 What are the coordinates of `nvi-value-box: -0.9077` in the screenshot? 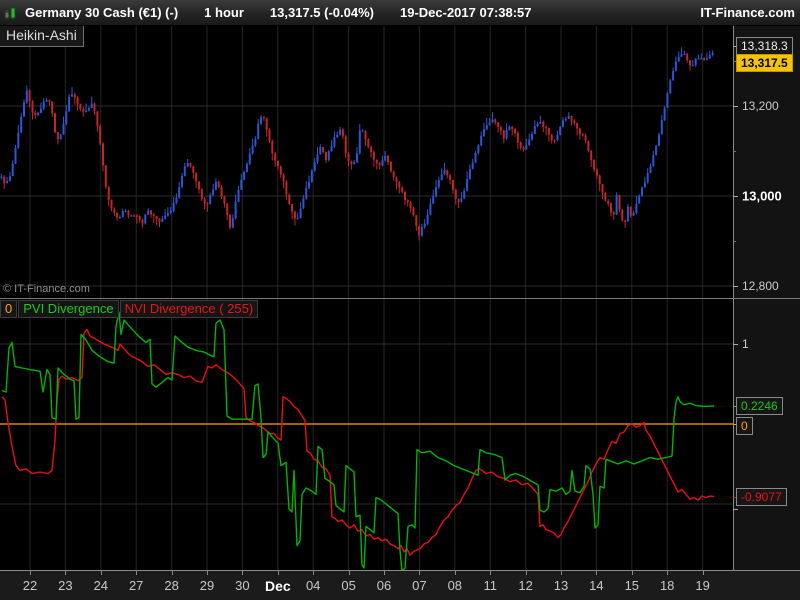 It's located at (761, 497).